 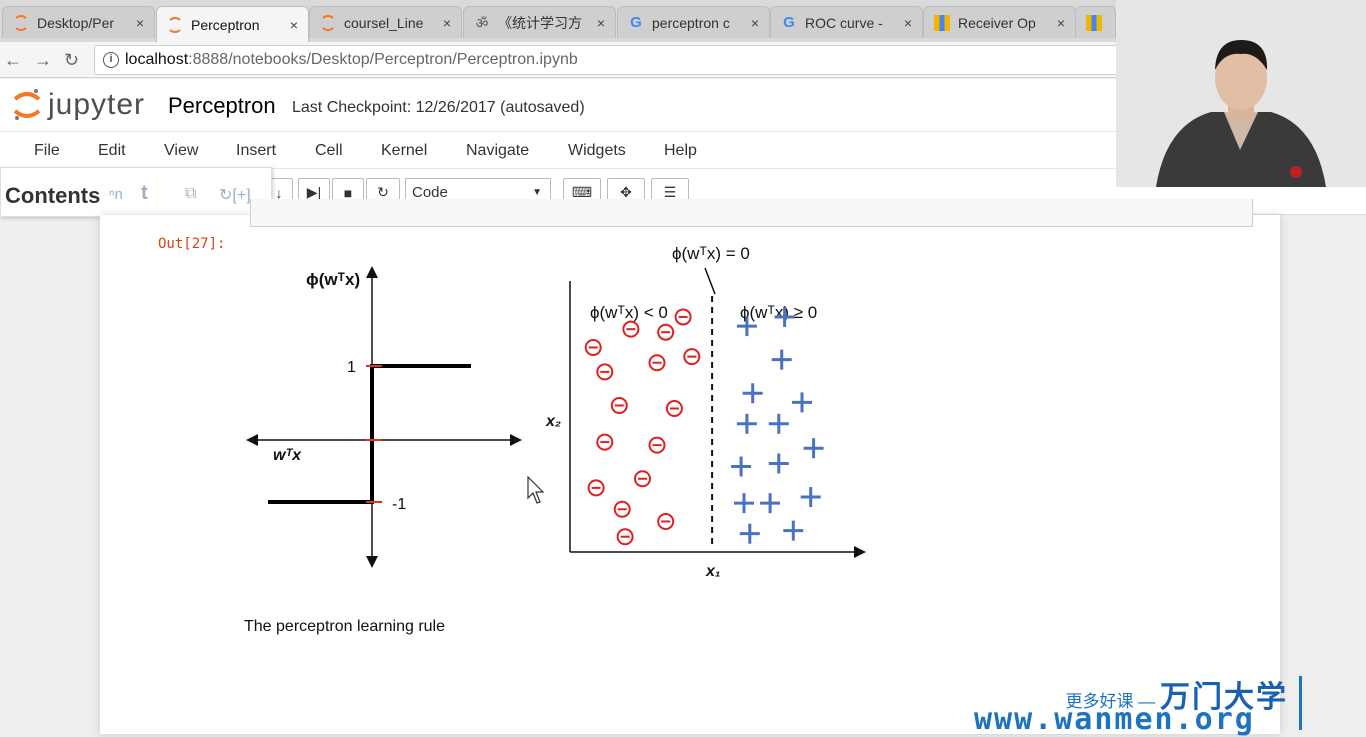 What do you see at coordinates (222, 105) in the screenshot?
I see `notebook-title: Perceptron` at bounding box center [222, 105].